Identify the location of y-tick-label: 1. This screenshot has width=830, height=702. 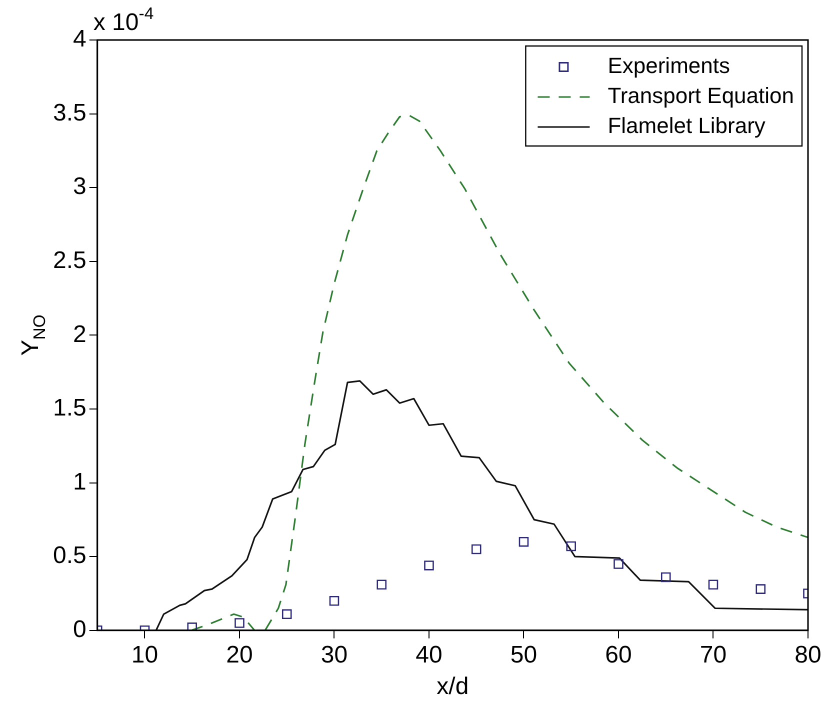
(79, 482).